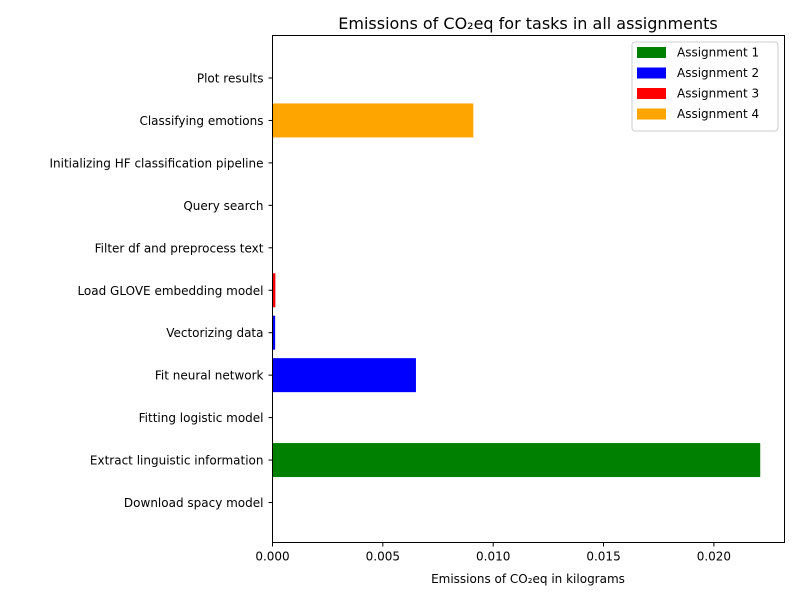  What do you see at coordinates (718, 114) in the screenshot?
I see `legend-label: Assignment 4` at bounding box center [718, 114].